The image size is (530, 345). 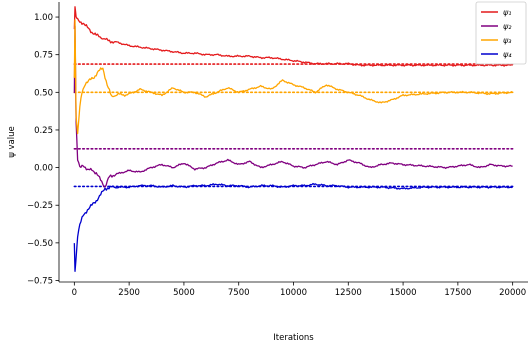 What do you see at coordinates (12, 142) in the screenshot?
I see `y-axis-label: ψ value` at bounding box center [12, 142].